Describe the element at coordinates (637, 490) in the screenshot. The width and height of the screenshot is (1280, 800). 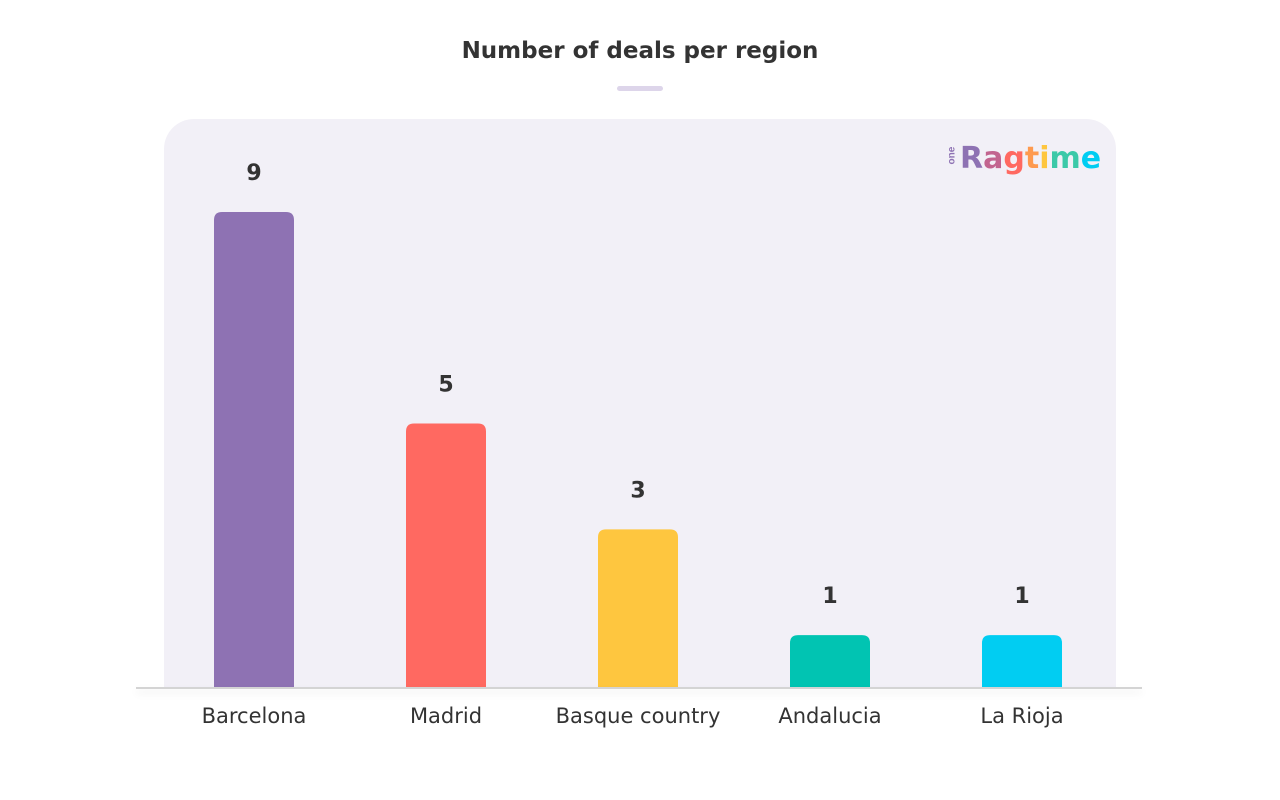
I see `bar-value-label: 3` at that location.